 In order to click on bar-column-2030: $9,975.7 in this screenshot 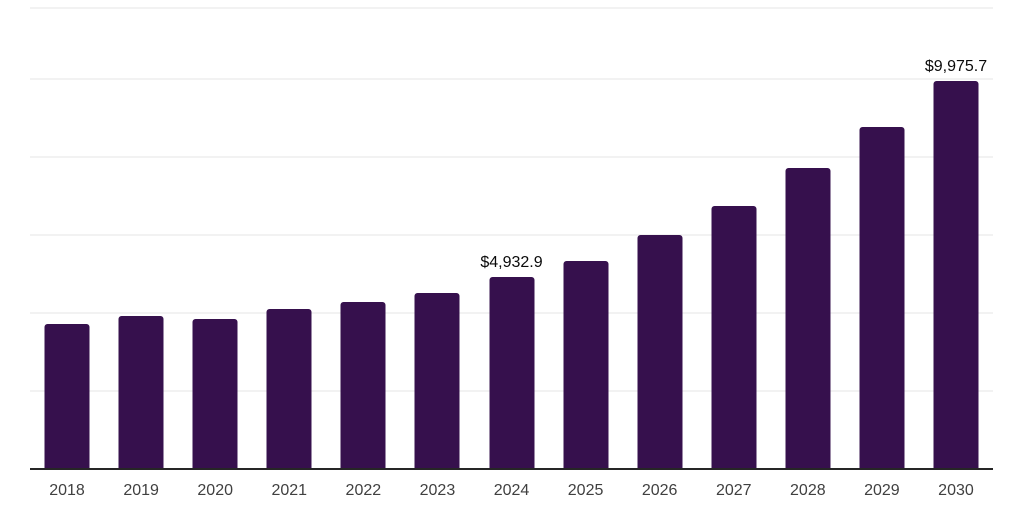, I will do `click(956, 238)`.